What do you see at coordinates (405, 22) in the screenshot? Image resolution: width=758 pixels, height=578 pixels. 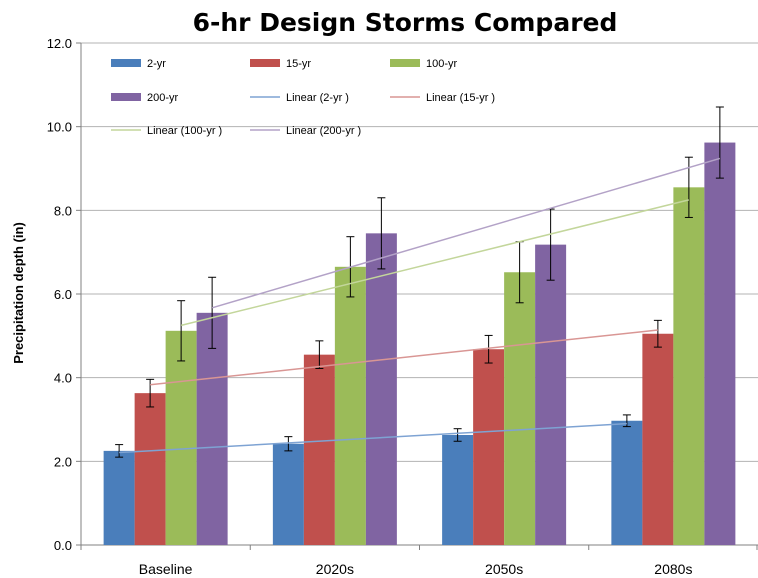 I see `chart-title: 6-hr Design Storms Compared` at bounding box center [405, 22].